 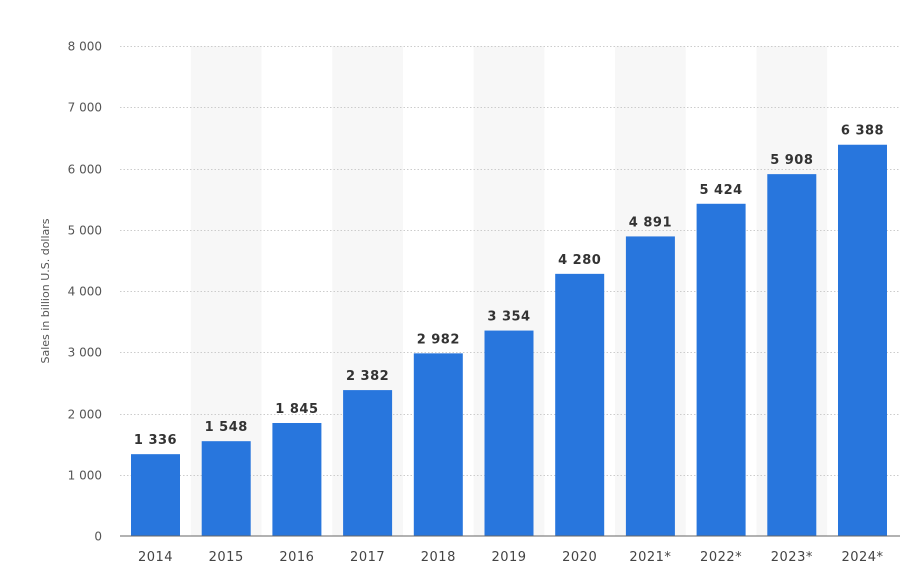 I want to click on data-label: 1 845, so click(x=296, y=409).